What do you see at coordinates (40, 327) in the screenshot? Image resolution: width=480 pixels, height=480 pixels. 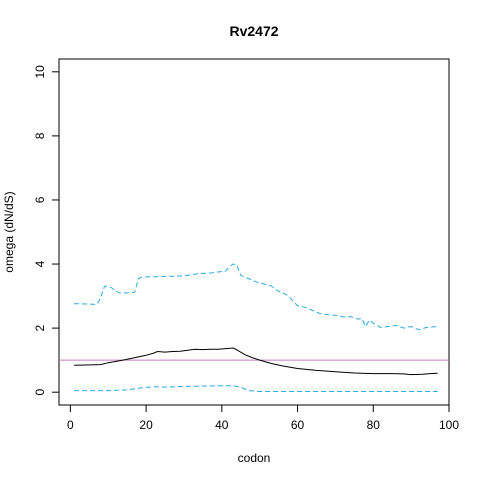 I see `y-tick-label: 2` at bounding box center [40, 327].